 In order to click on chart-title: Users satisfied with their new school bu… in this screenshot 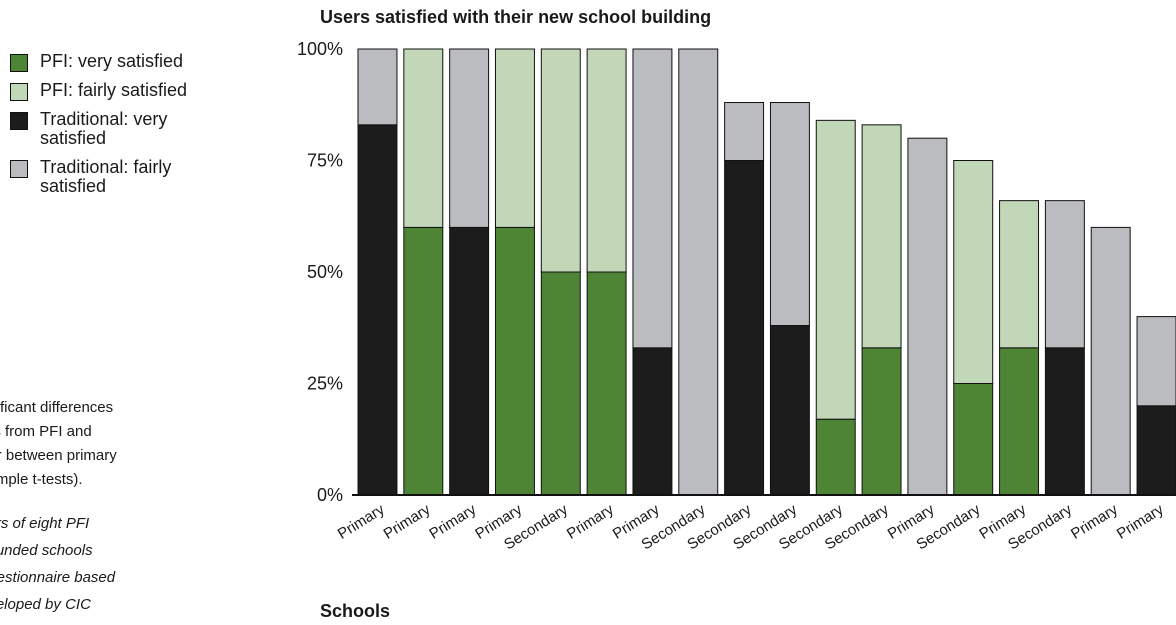, I will do `click(516, 17)`.